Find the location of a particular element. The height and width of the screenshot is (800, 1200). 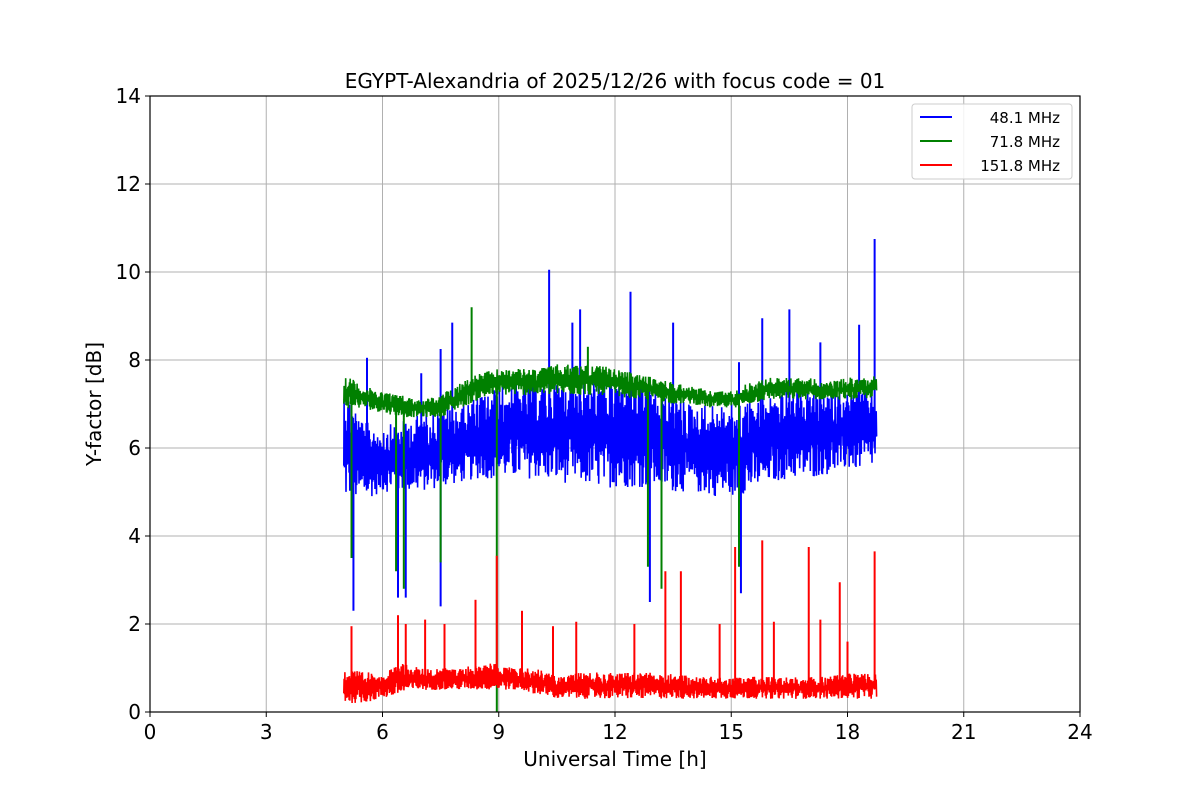

y-tick-label: 6 is located at coordinates (134, 448).